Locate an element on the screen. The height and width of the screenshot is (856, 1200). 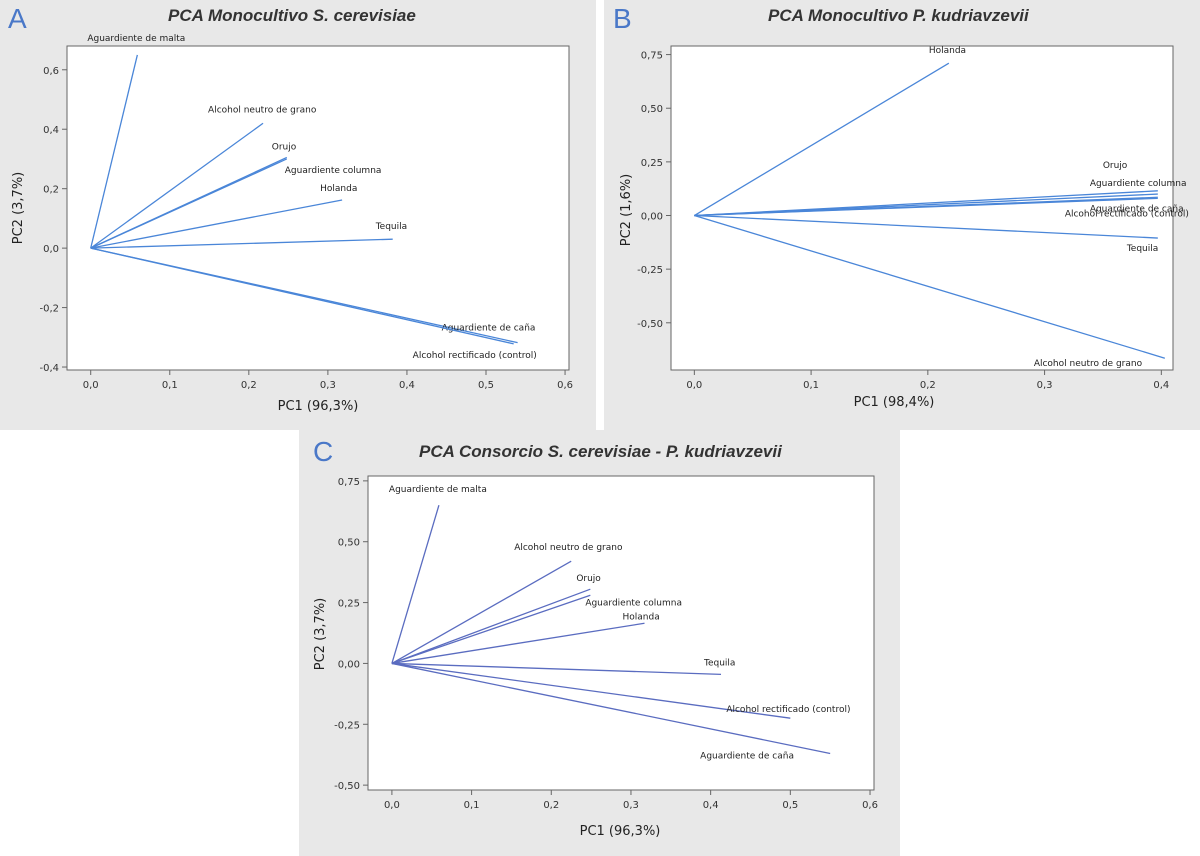
y-tick-label: -0,4 is located at coordinates (49, 368).